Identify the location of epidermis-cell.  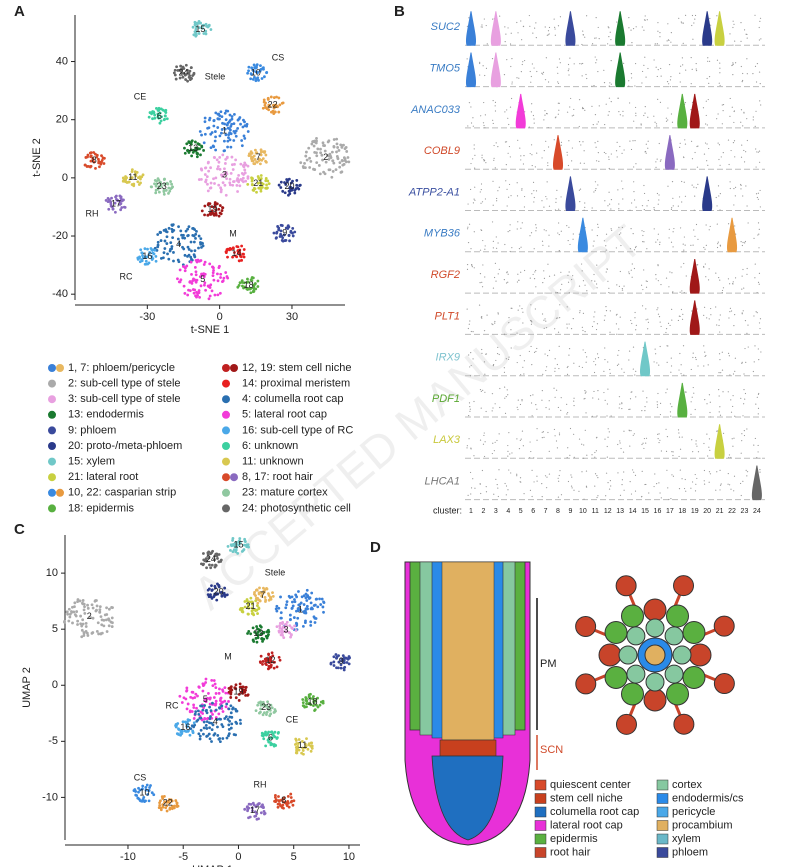
(677, 694).